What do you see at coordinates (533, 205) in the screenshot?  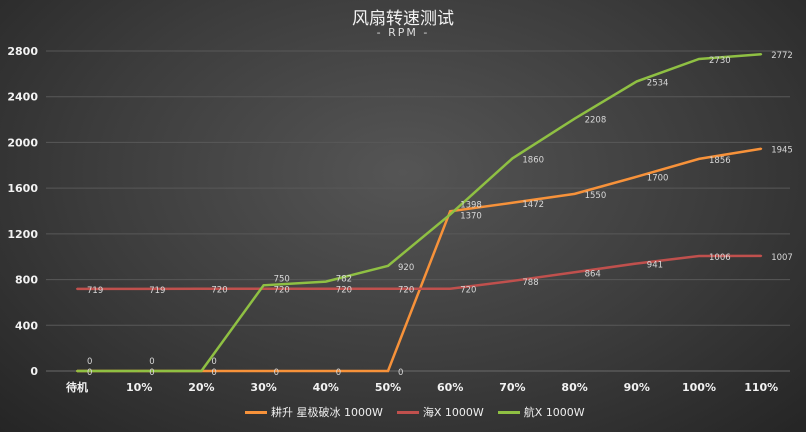 I see `data-label: 1472` at bounding box center [533, 205].